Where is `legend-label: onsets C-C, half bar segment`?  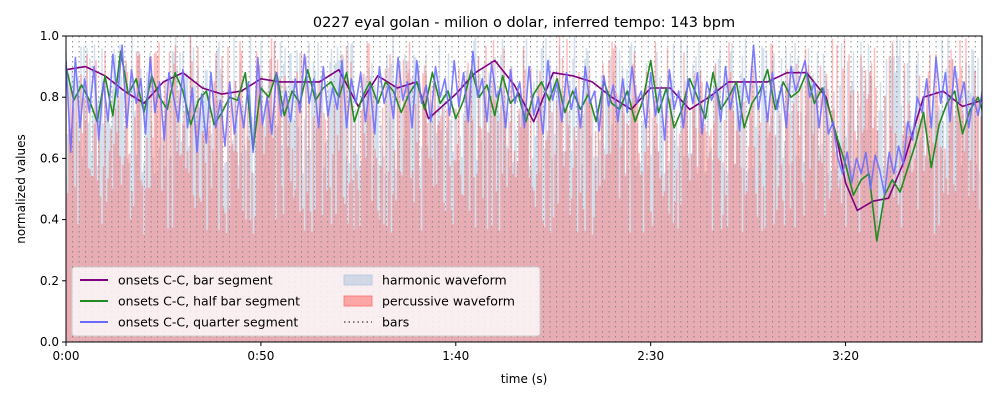 legend-label: onsets C-C, half bar segment is located at coordinates (209, 301).